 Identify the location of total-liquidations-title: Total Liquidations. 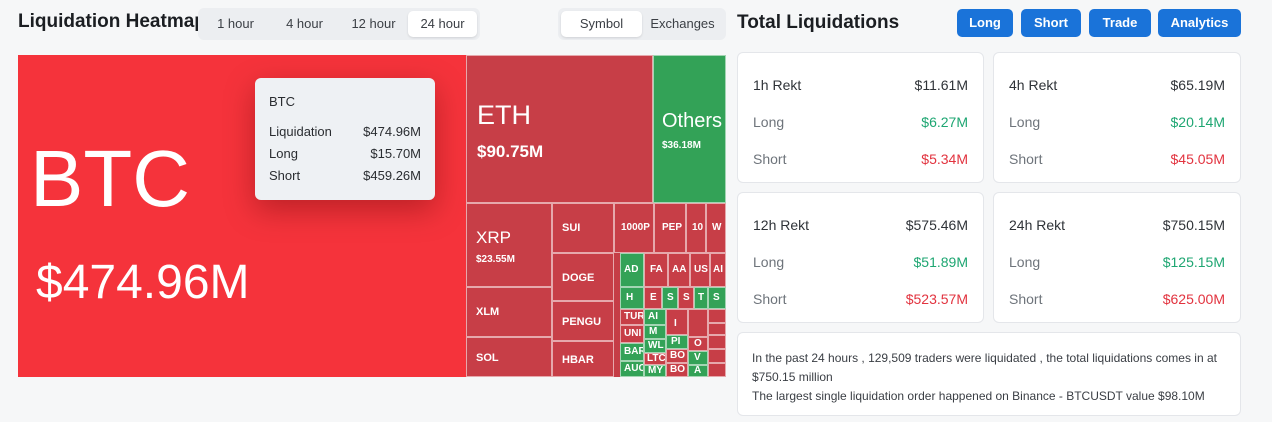
(818, 22).